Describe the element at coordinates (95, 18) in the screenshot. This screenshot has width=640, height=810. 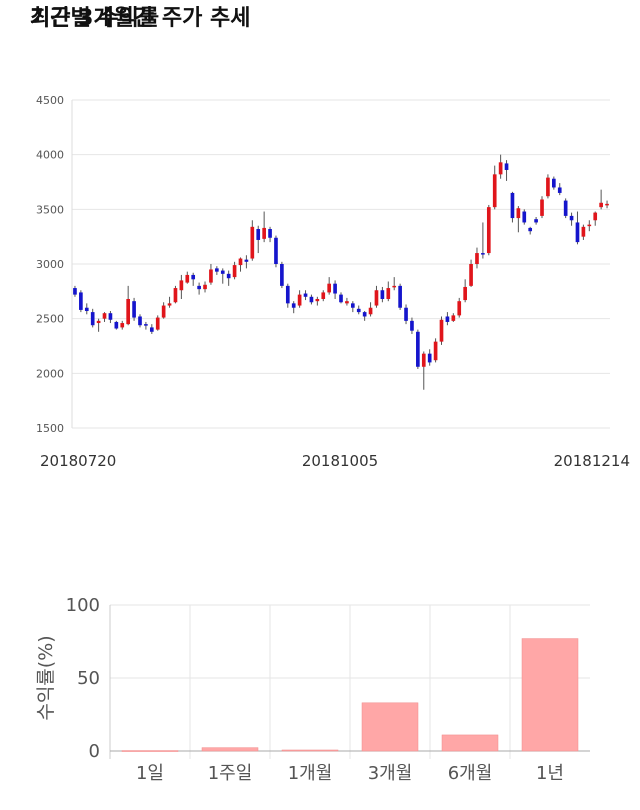
I see `period-return-title: 기간별 수익률` at that location.